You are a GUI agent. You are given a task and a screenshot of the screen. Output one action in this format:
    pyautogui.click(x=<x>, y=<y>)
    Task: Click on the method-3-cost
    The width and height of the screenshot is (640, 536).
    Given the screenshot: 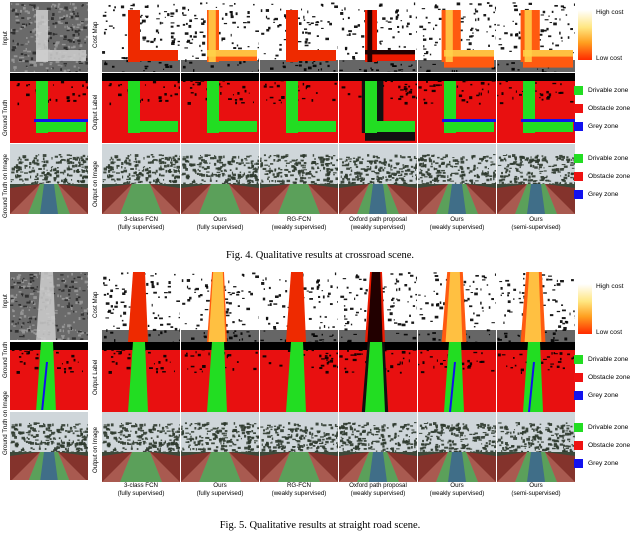 What is the action you would take?
    pyautogui.click(x=299, y=307)
    